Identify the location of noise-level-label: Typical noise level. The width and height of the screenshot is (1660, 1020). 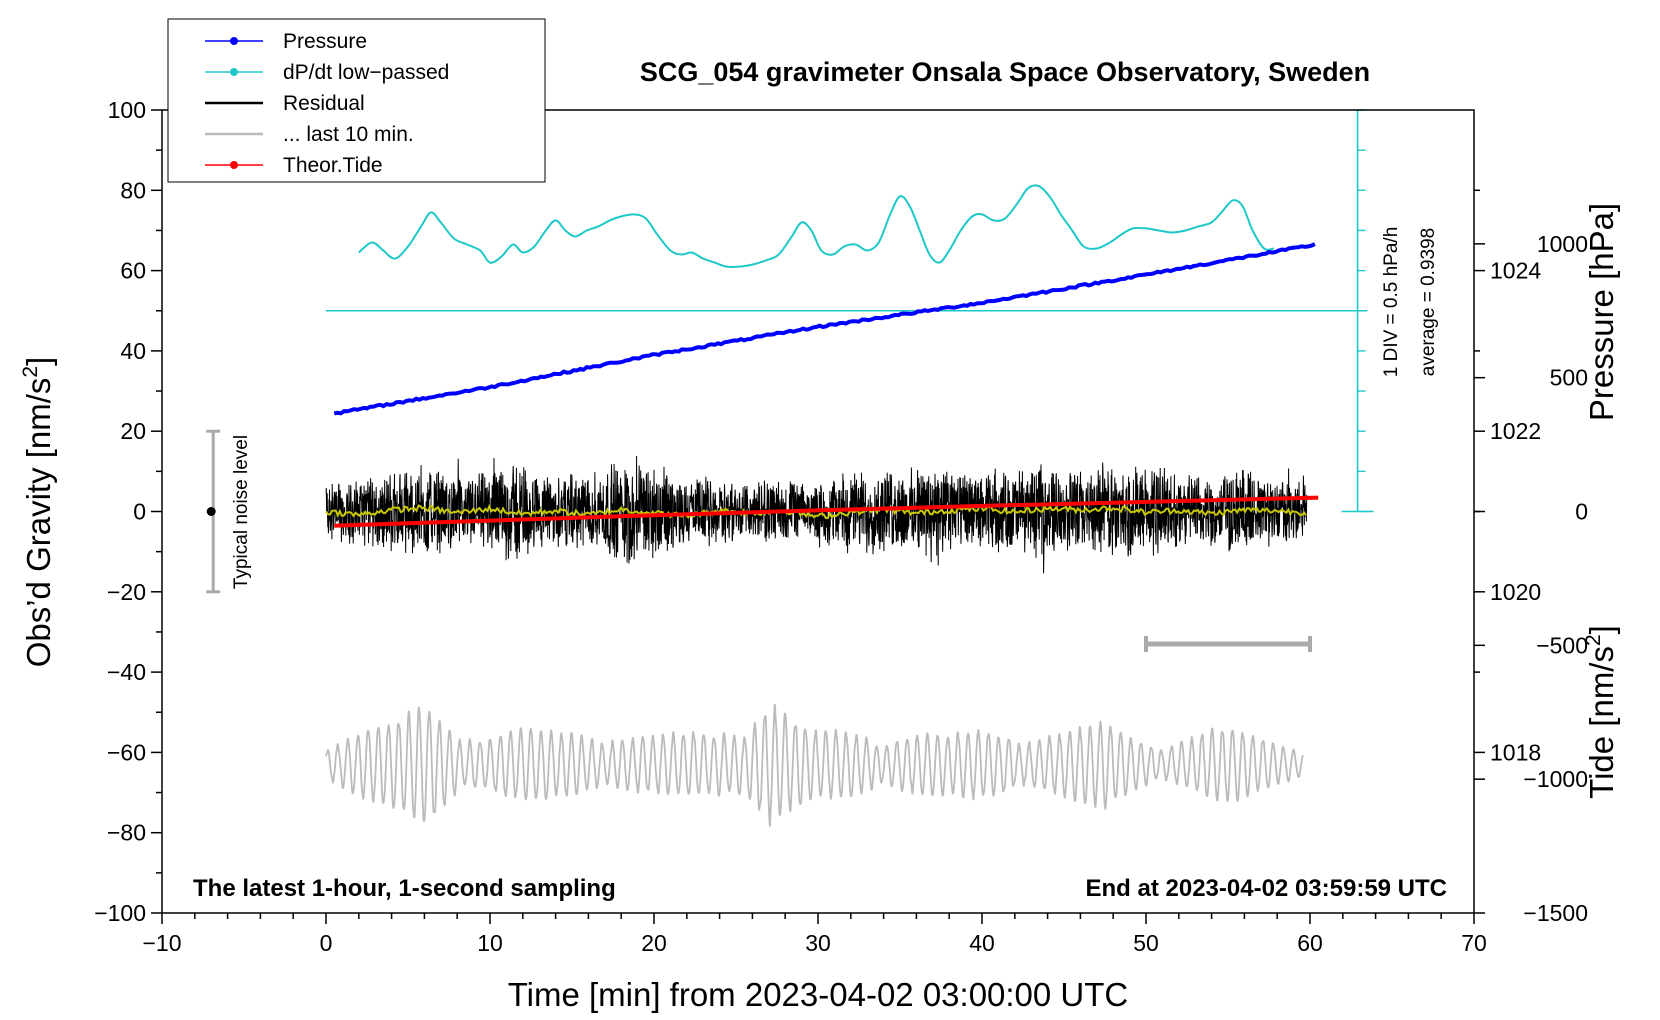
(241, 512).